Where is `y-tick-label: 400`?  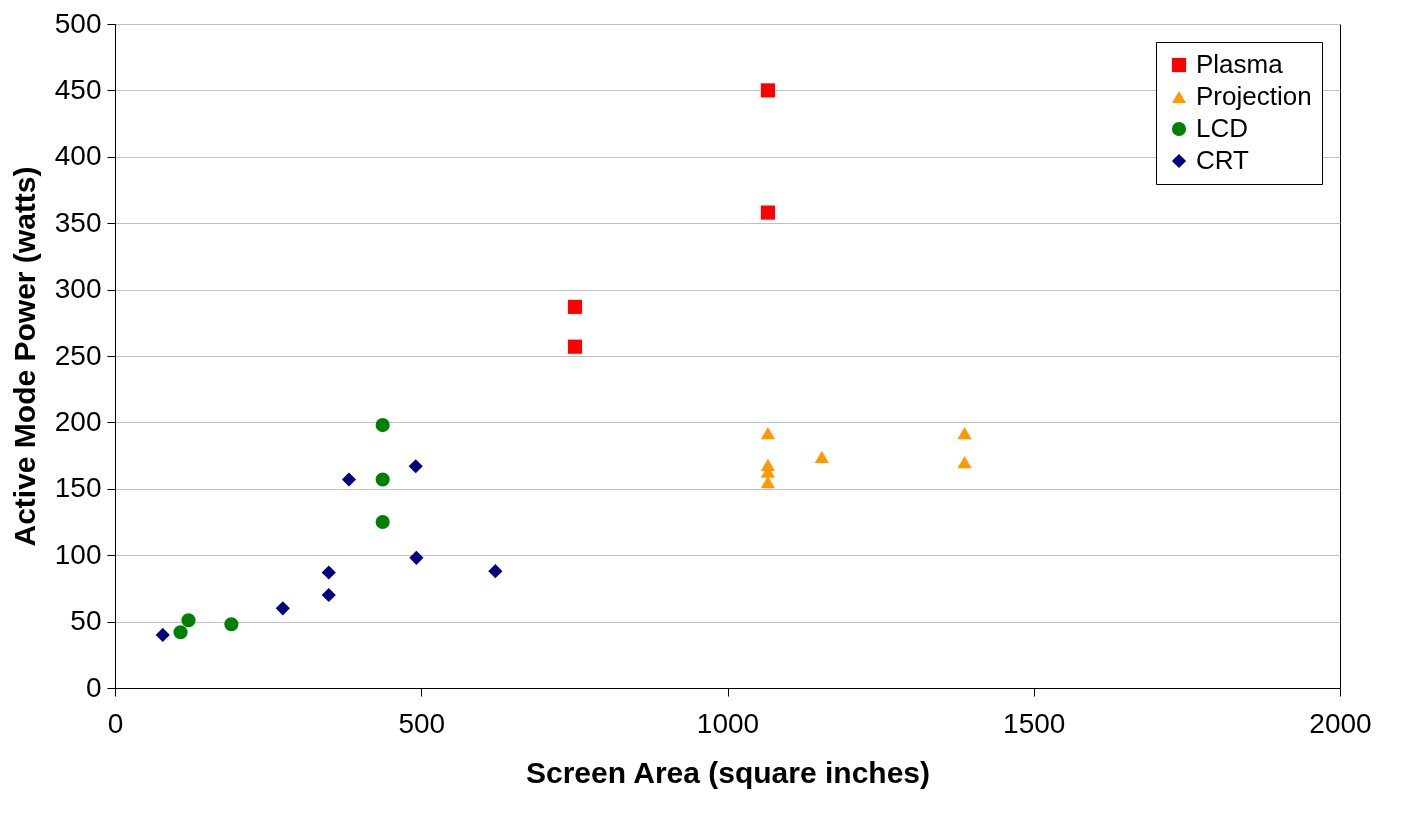 y-tick-label: 400 is located at coordinates (78, 156).